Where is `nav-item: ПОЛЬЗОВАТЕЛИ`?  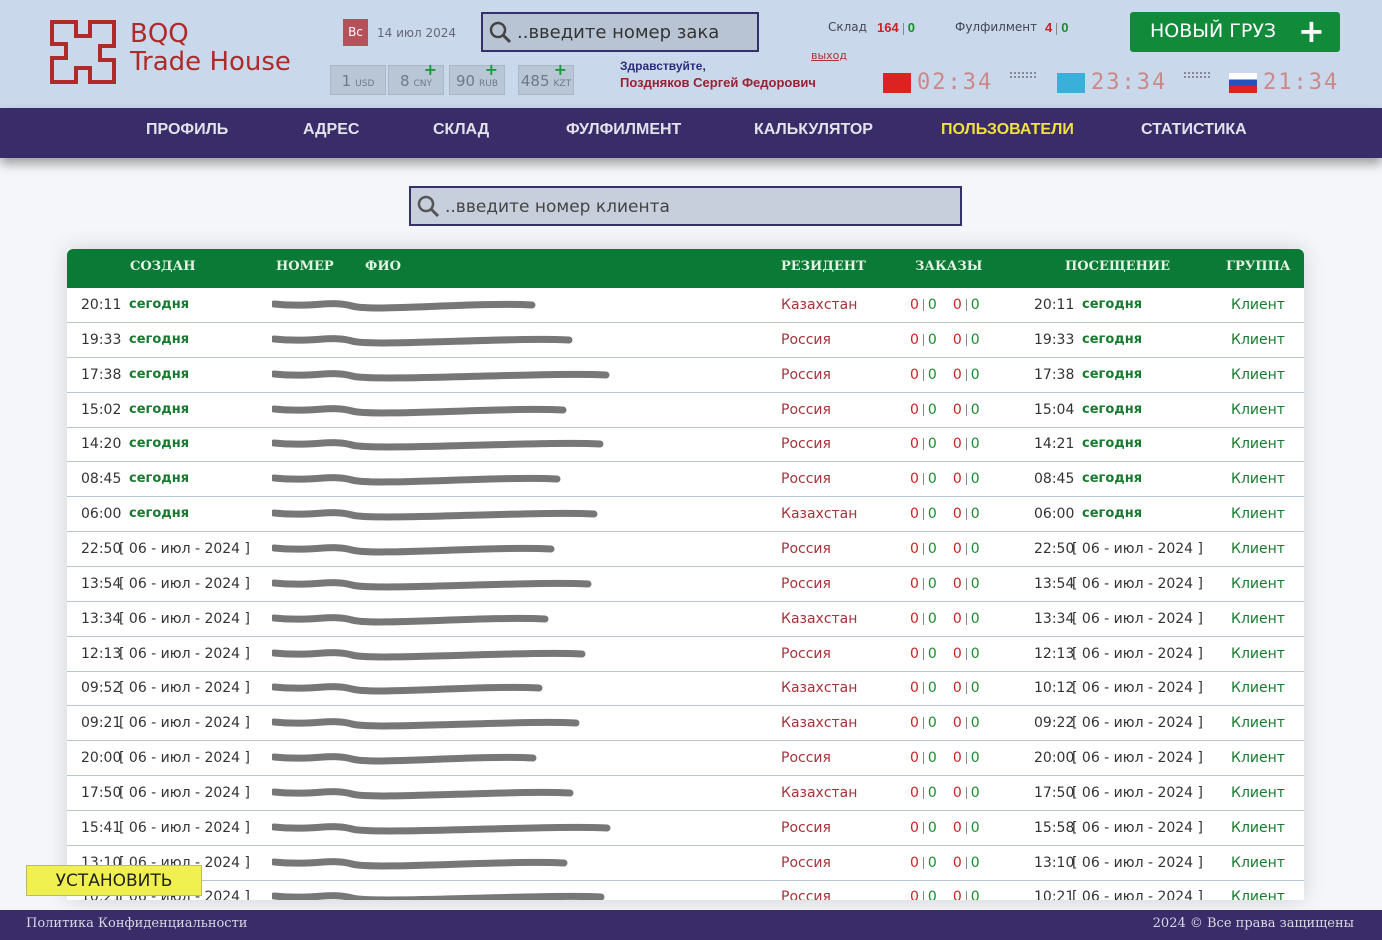
nav-item: ПОЛЬЗОВАТЕЛИ is located at coordinates (1007, 129).